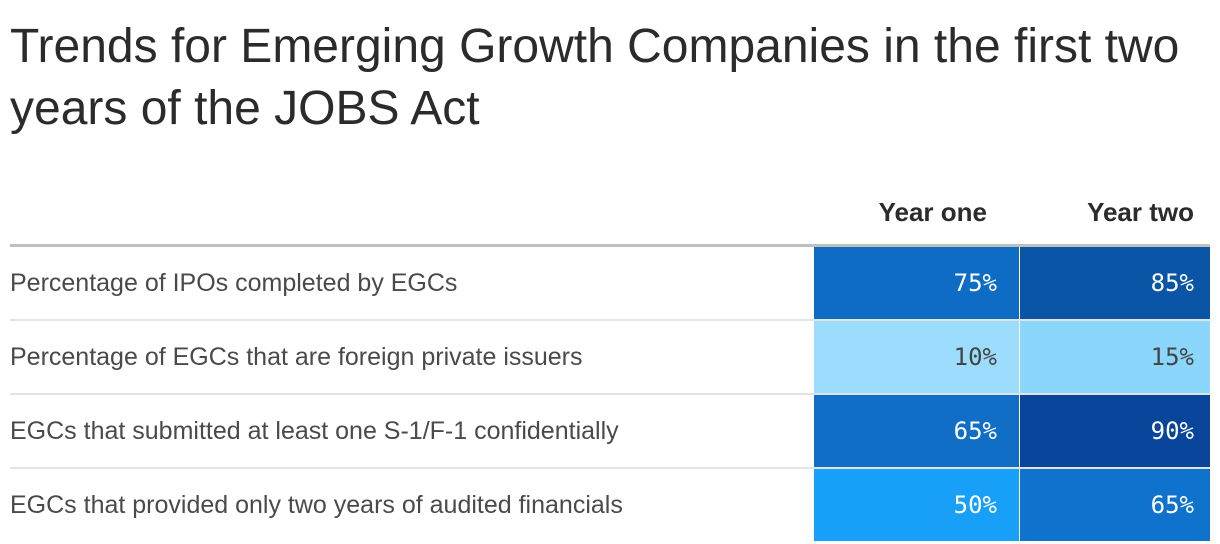 Image resolution: width=1220 pixels, height=544 pixels. What do you see at coordinates (234, 283) in the screenshot?
I see `row-label: Percentage of IPOs completed by EGCs` at bounding box center [234, 283].